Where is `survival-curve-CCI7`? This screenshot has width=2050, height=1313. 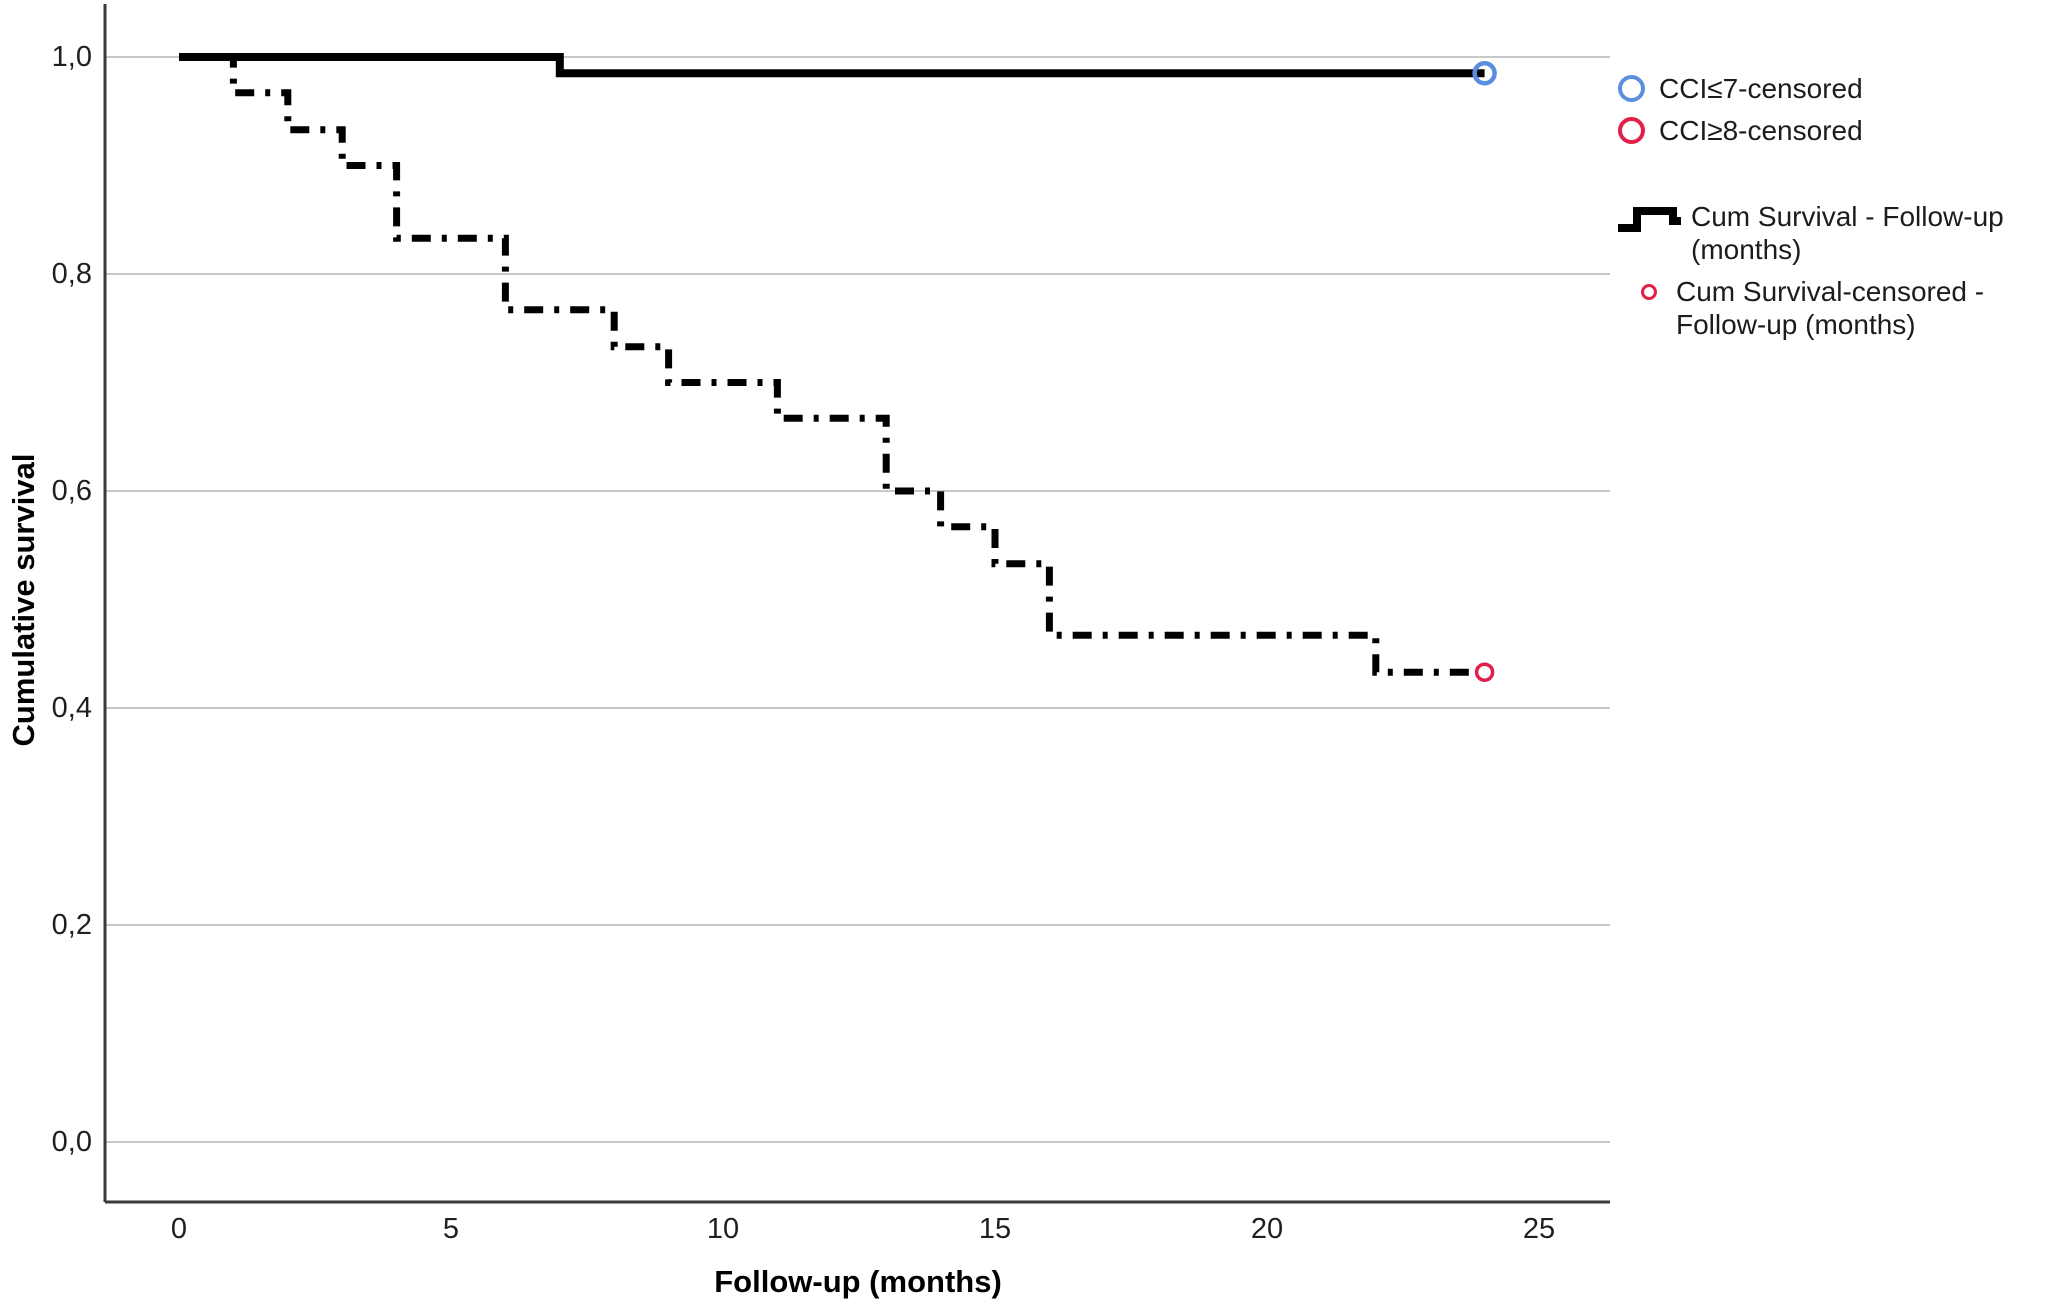
survival-curve-CCI7 is located at coordinates (832, 65).